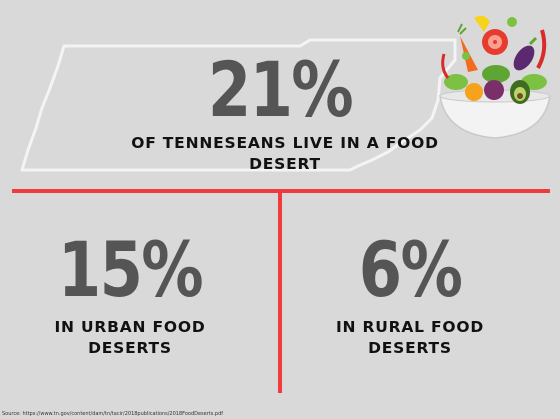 This screenshot has height=419, width=560. I want to click on salad-bowl-icon, so click(495, 77).